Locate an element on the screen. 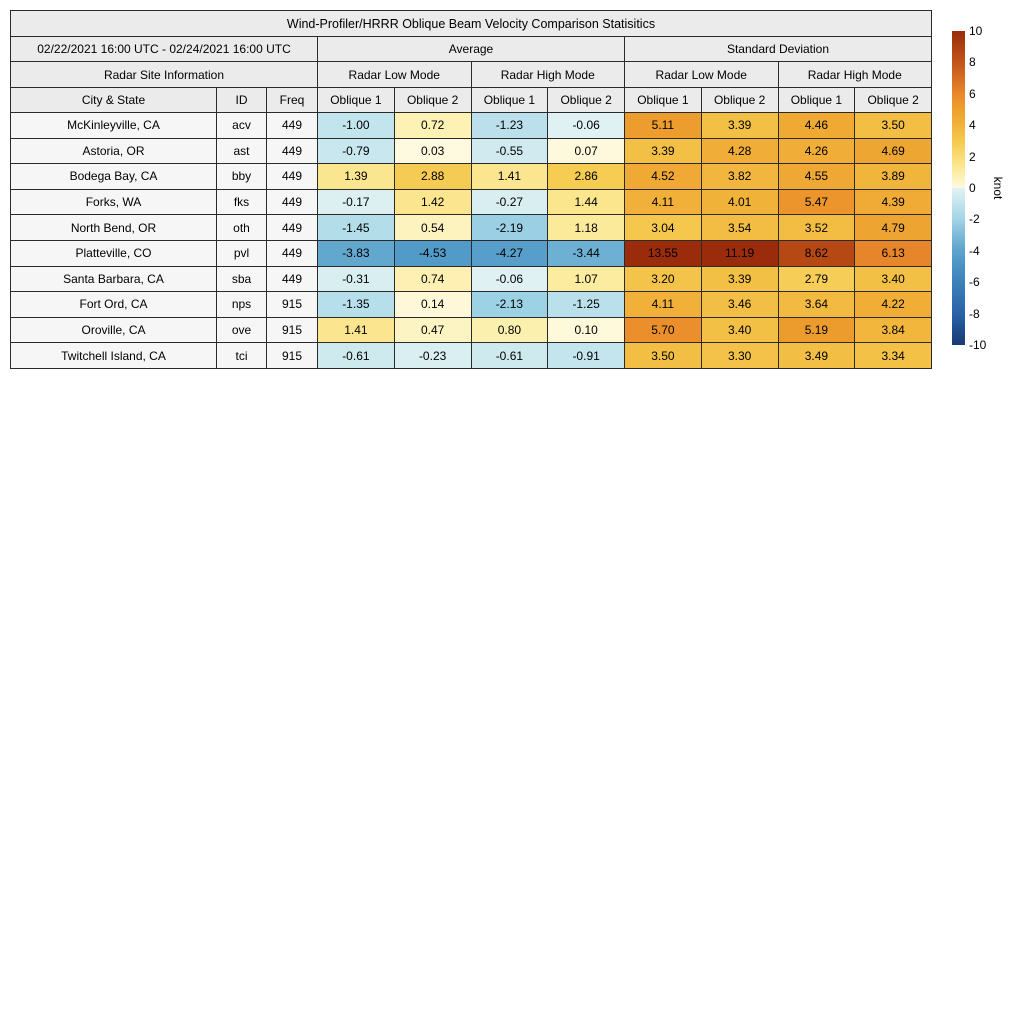 This screenshot has height=1024, width=1024. value-cell: 13.55 is located at coordinates (663, 253).